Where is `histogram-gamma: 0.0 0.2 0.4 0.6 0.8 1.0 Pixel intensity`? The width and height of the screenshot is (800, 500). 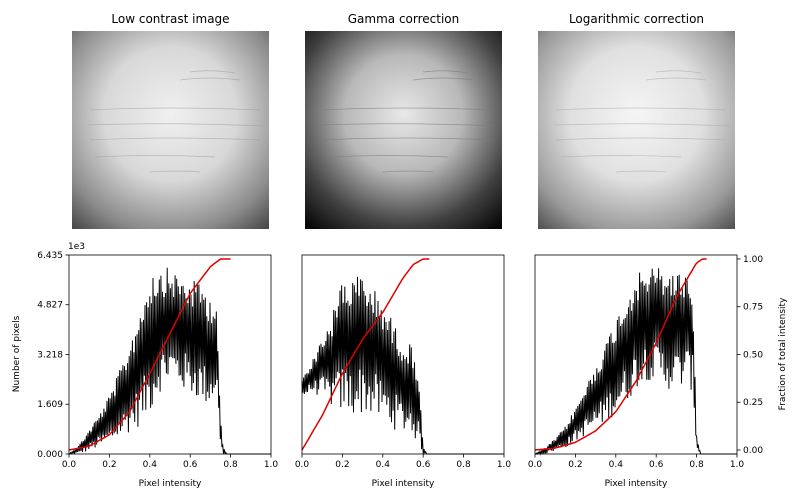 histogram-gamma: 0.0 0.2 0.4 0.6 0.8 1.0 Pixel intensity is located at coordinates (403, 371).